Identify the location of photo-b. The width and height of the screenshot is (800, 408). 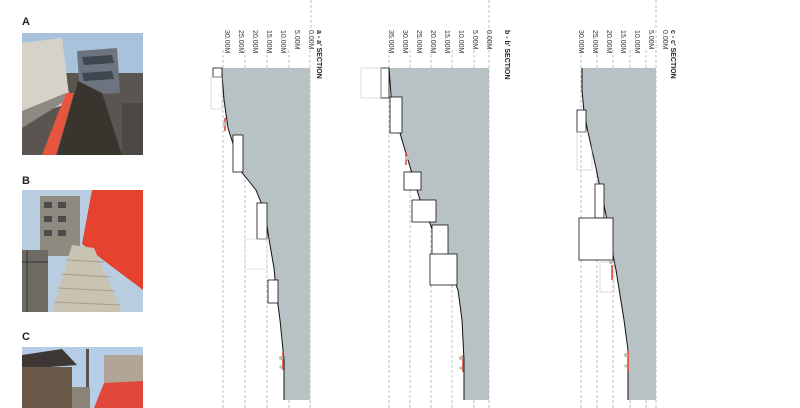
(82, 251).